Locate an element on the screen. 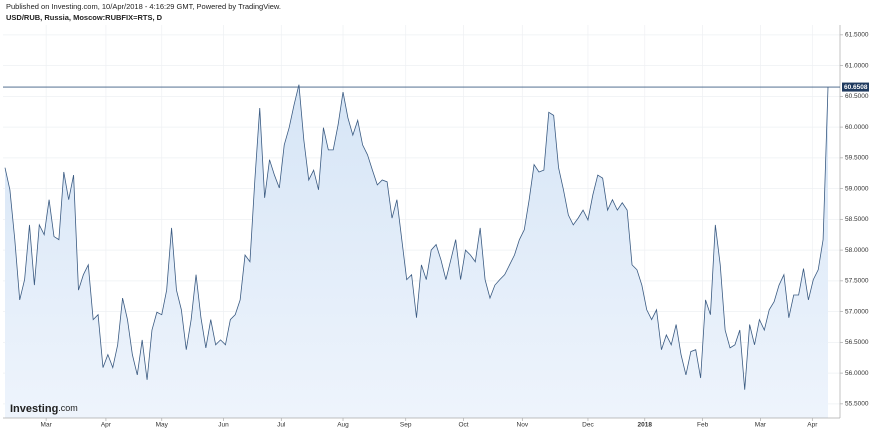 This screenshot has height=431, width=870. x-tick-label: 2018 is located at coordinates (645, 425).